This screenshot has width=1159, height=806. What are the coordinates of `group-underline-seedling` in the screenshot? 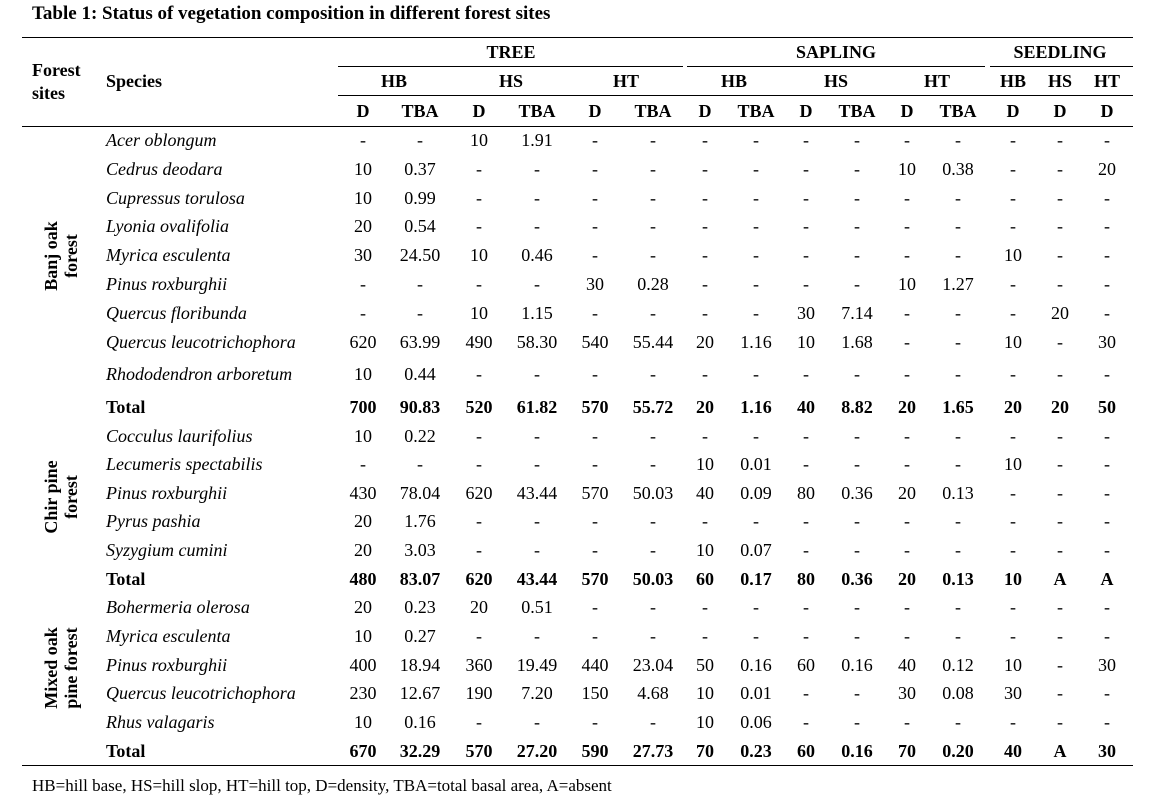 It's located at (1061, 66).